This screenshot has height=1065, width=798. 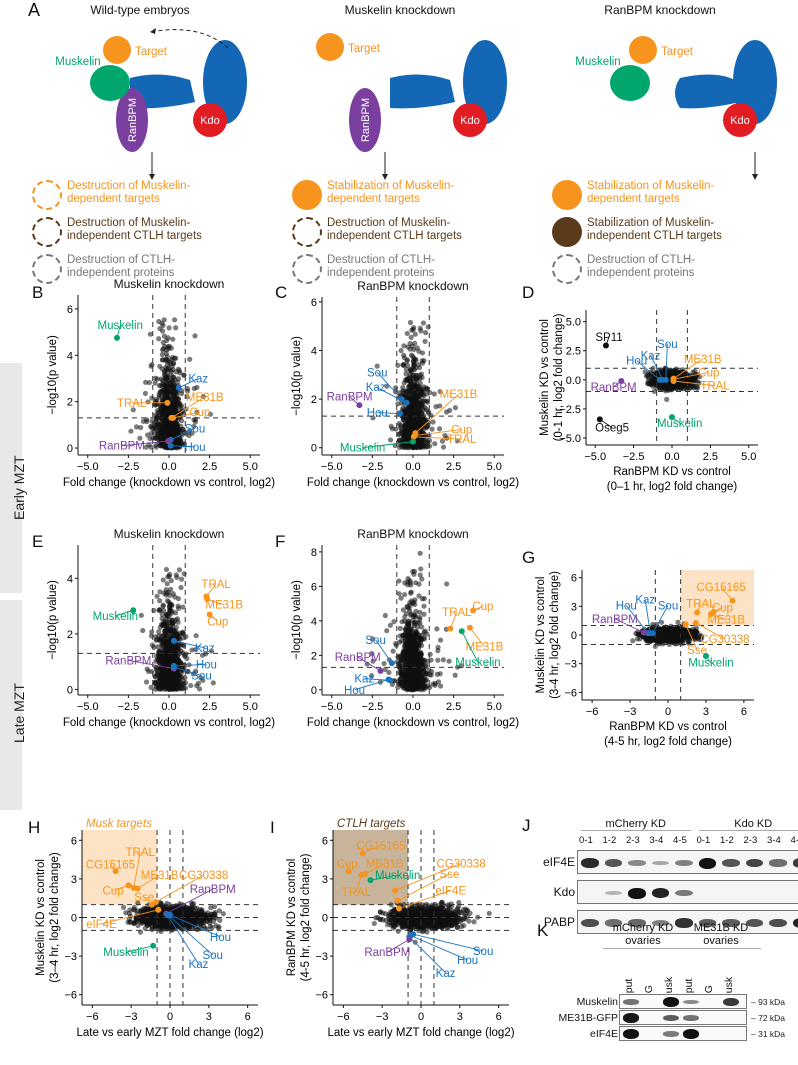 What do you see at coordinates (364, 680) in the screenshot?
I see `gene-label: Kaz` at bounding box center [364, 680].